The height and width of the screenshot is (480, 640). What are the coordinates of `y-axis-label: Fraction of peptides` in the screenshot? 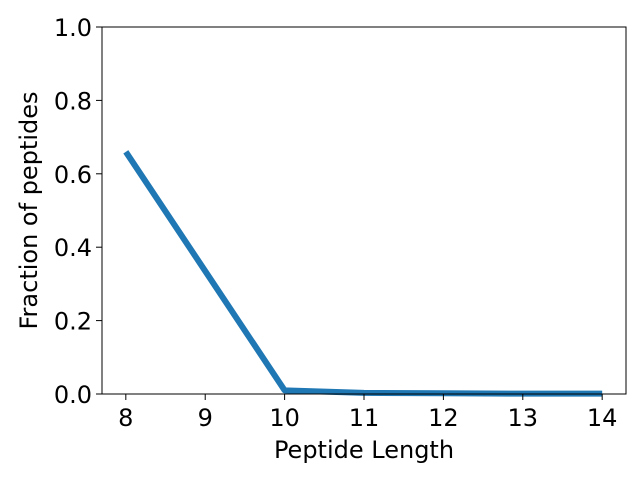 It's located at (29, 210).